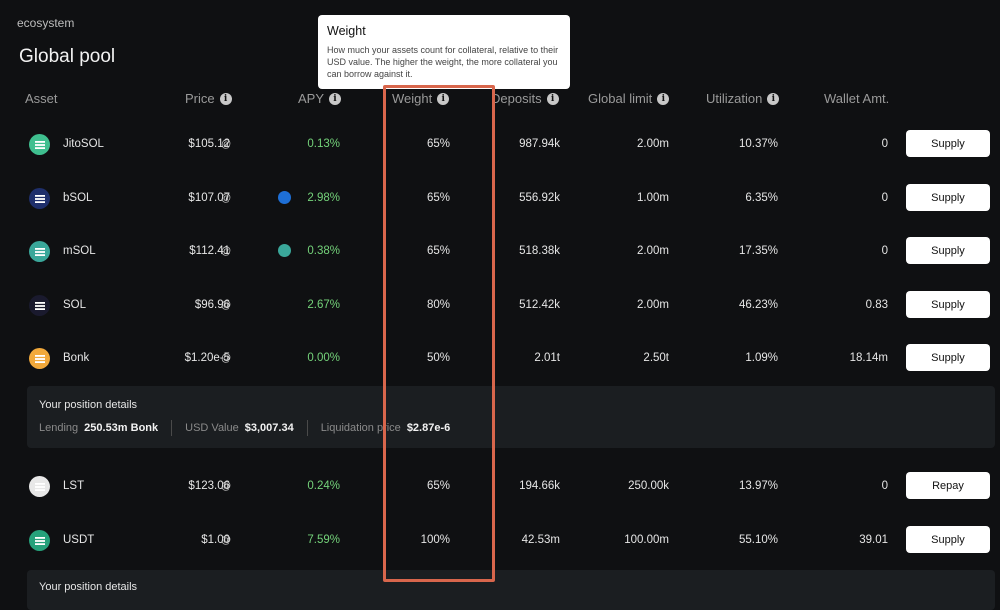 Image resolution: width=1000 pixels, height=610 pixels. I want to click on jitosol-icon, so click(39, 144).